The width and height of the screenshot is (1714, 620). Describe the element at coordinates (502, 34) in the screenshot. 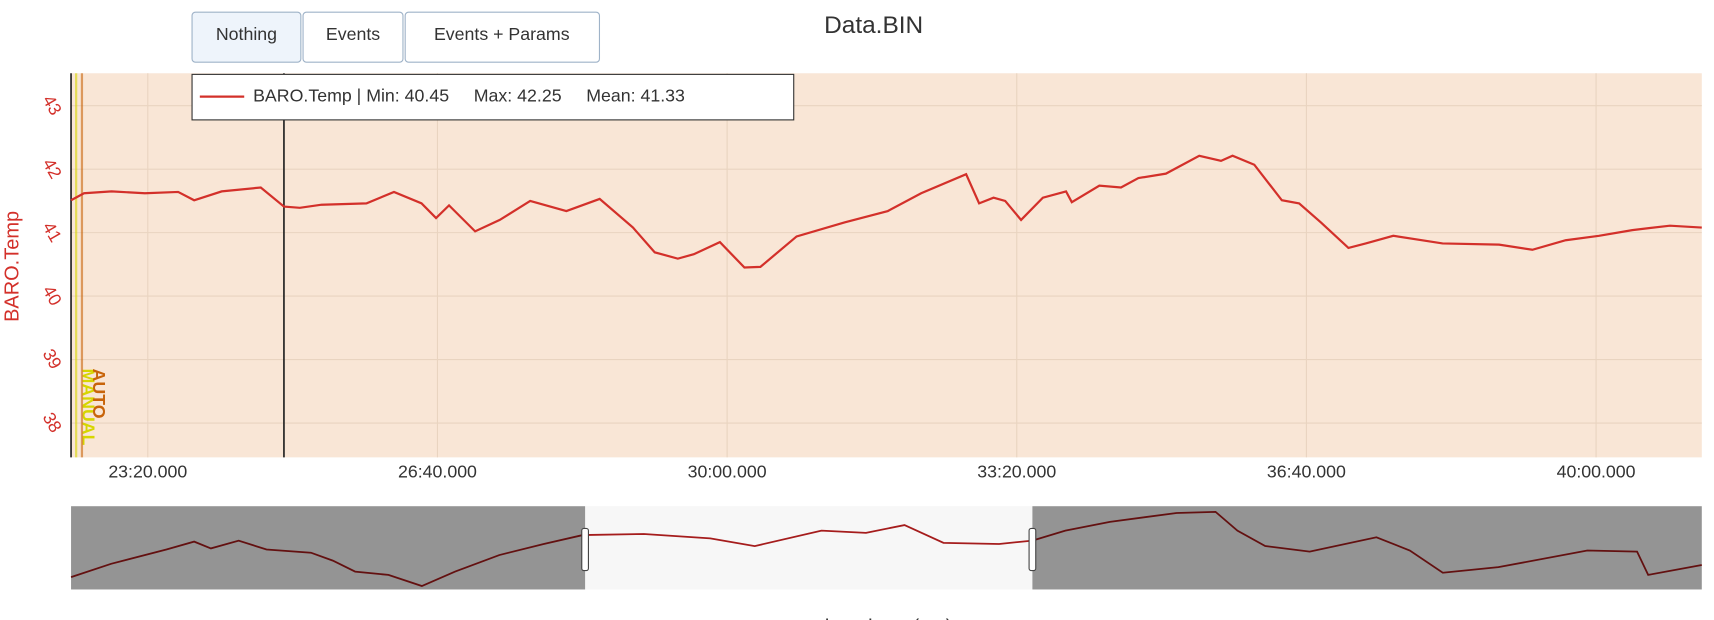

I see `button-label: Events + Params` at that location.